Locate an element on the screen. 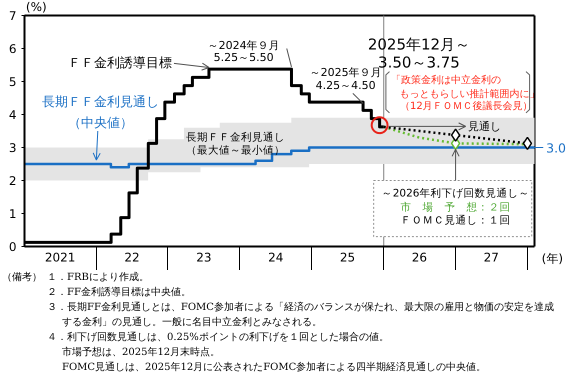 Image resolution: width=566 pixels, height=383 pixels. y-tick-label: 5 is located at coordinates (12, 82).